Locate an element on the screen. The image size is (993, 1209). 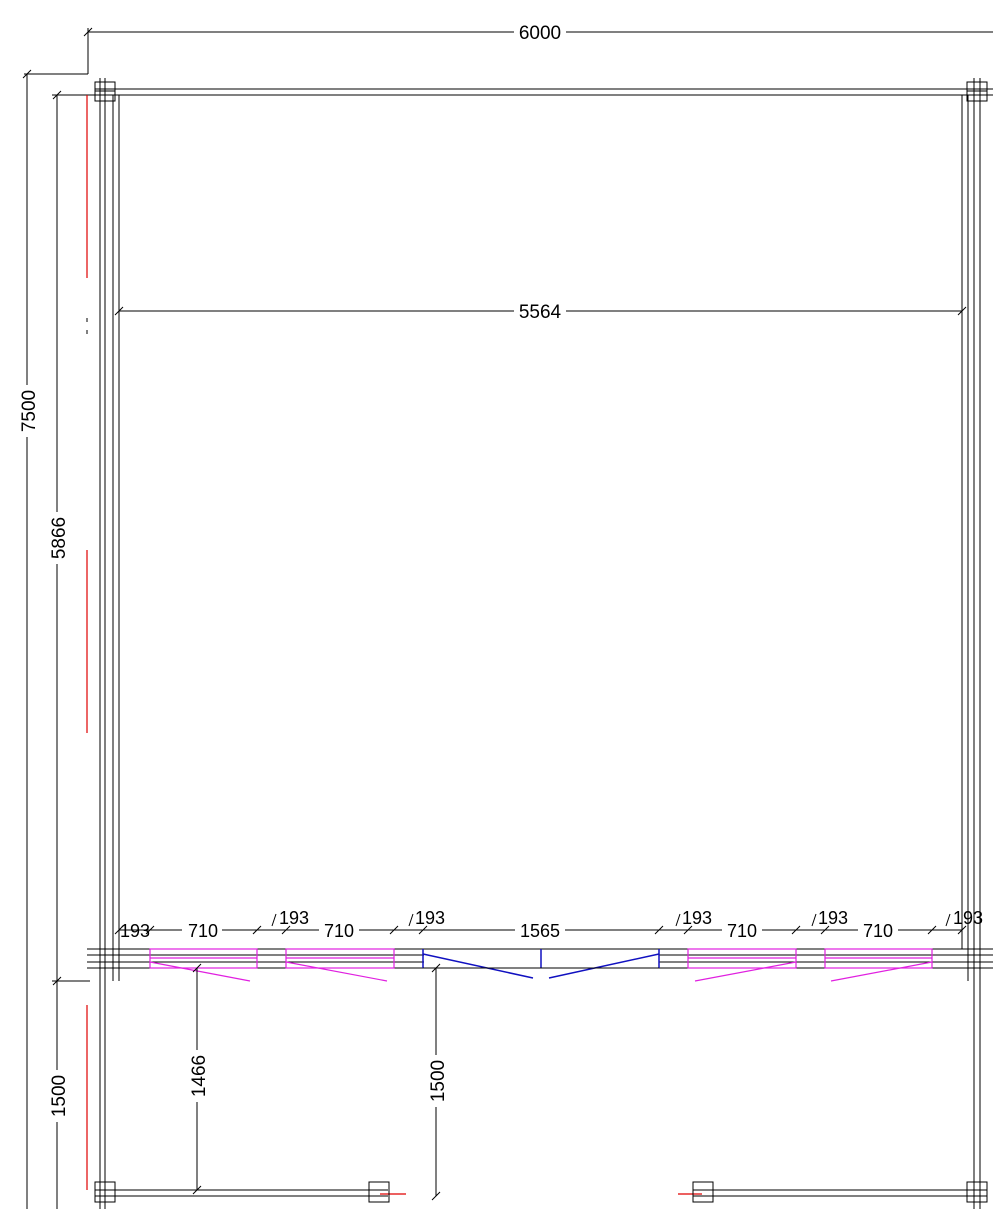
window-porch-depth-label: 1466 is located at coordinates (199, 1076).